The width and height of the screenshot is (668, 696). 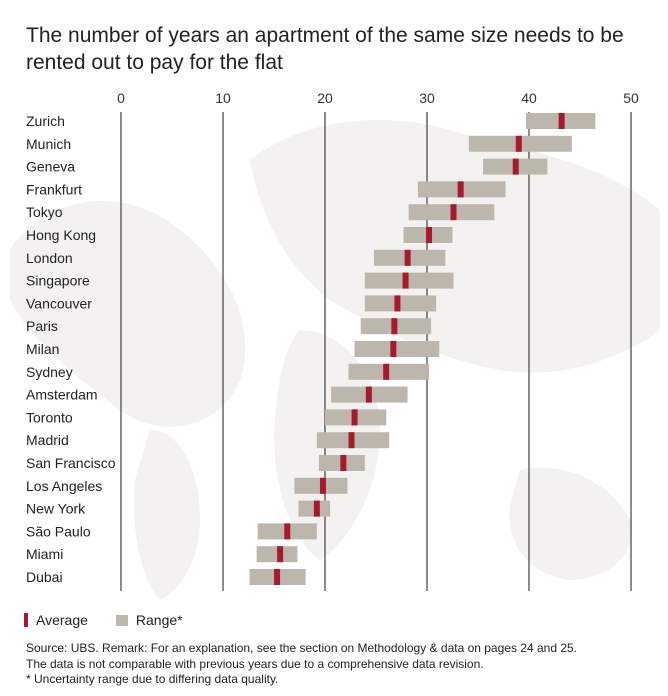 I want to click on legend-swatch-average, so click(x=26, y=620).